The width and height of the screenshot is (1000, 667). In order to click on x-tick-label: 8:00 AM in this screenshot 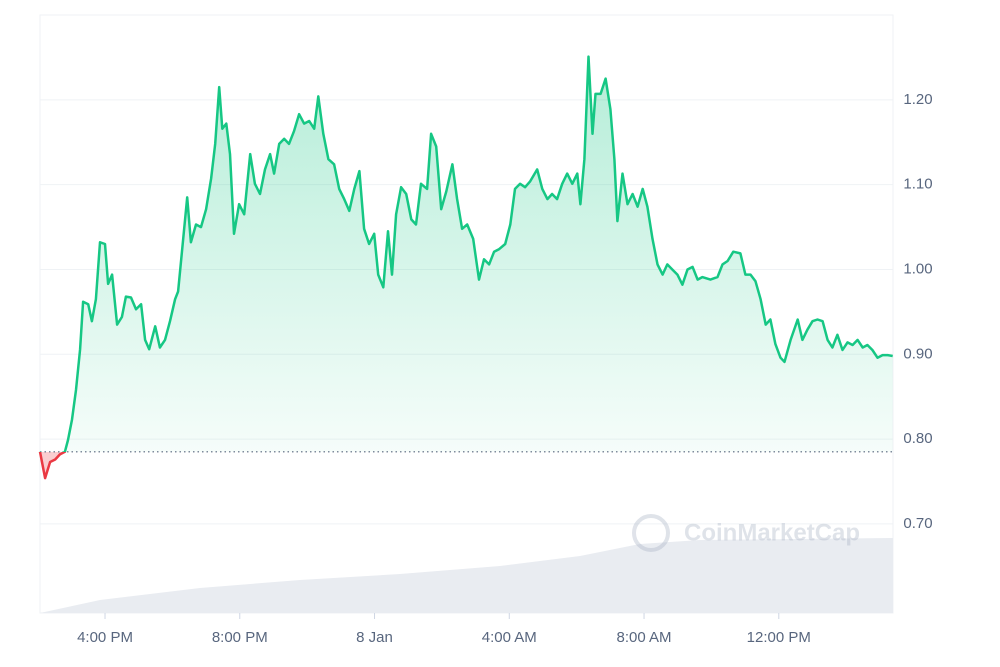, I will do `click(644, 637)`.